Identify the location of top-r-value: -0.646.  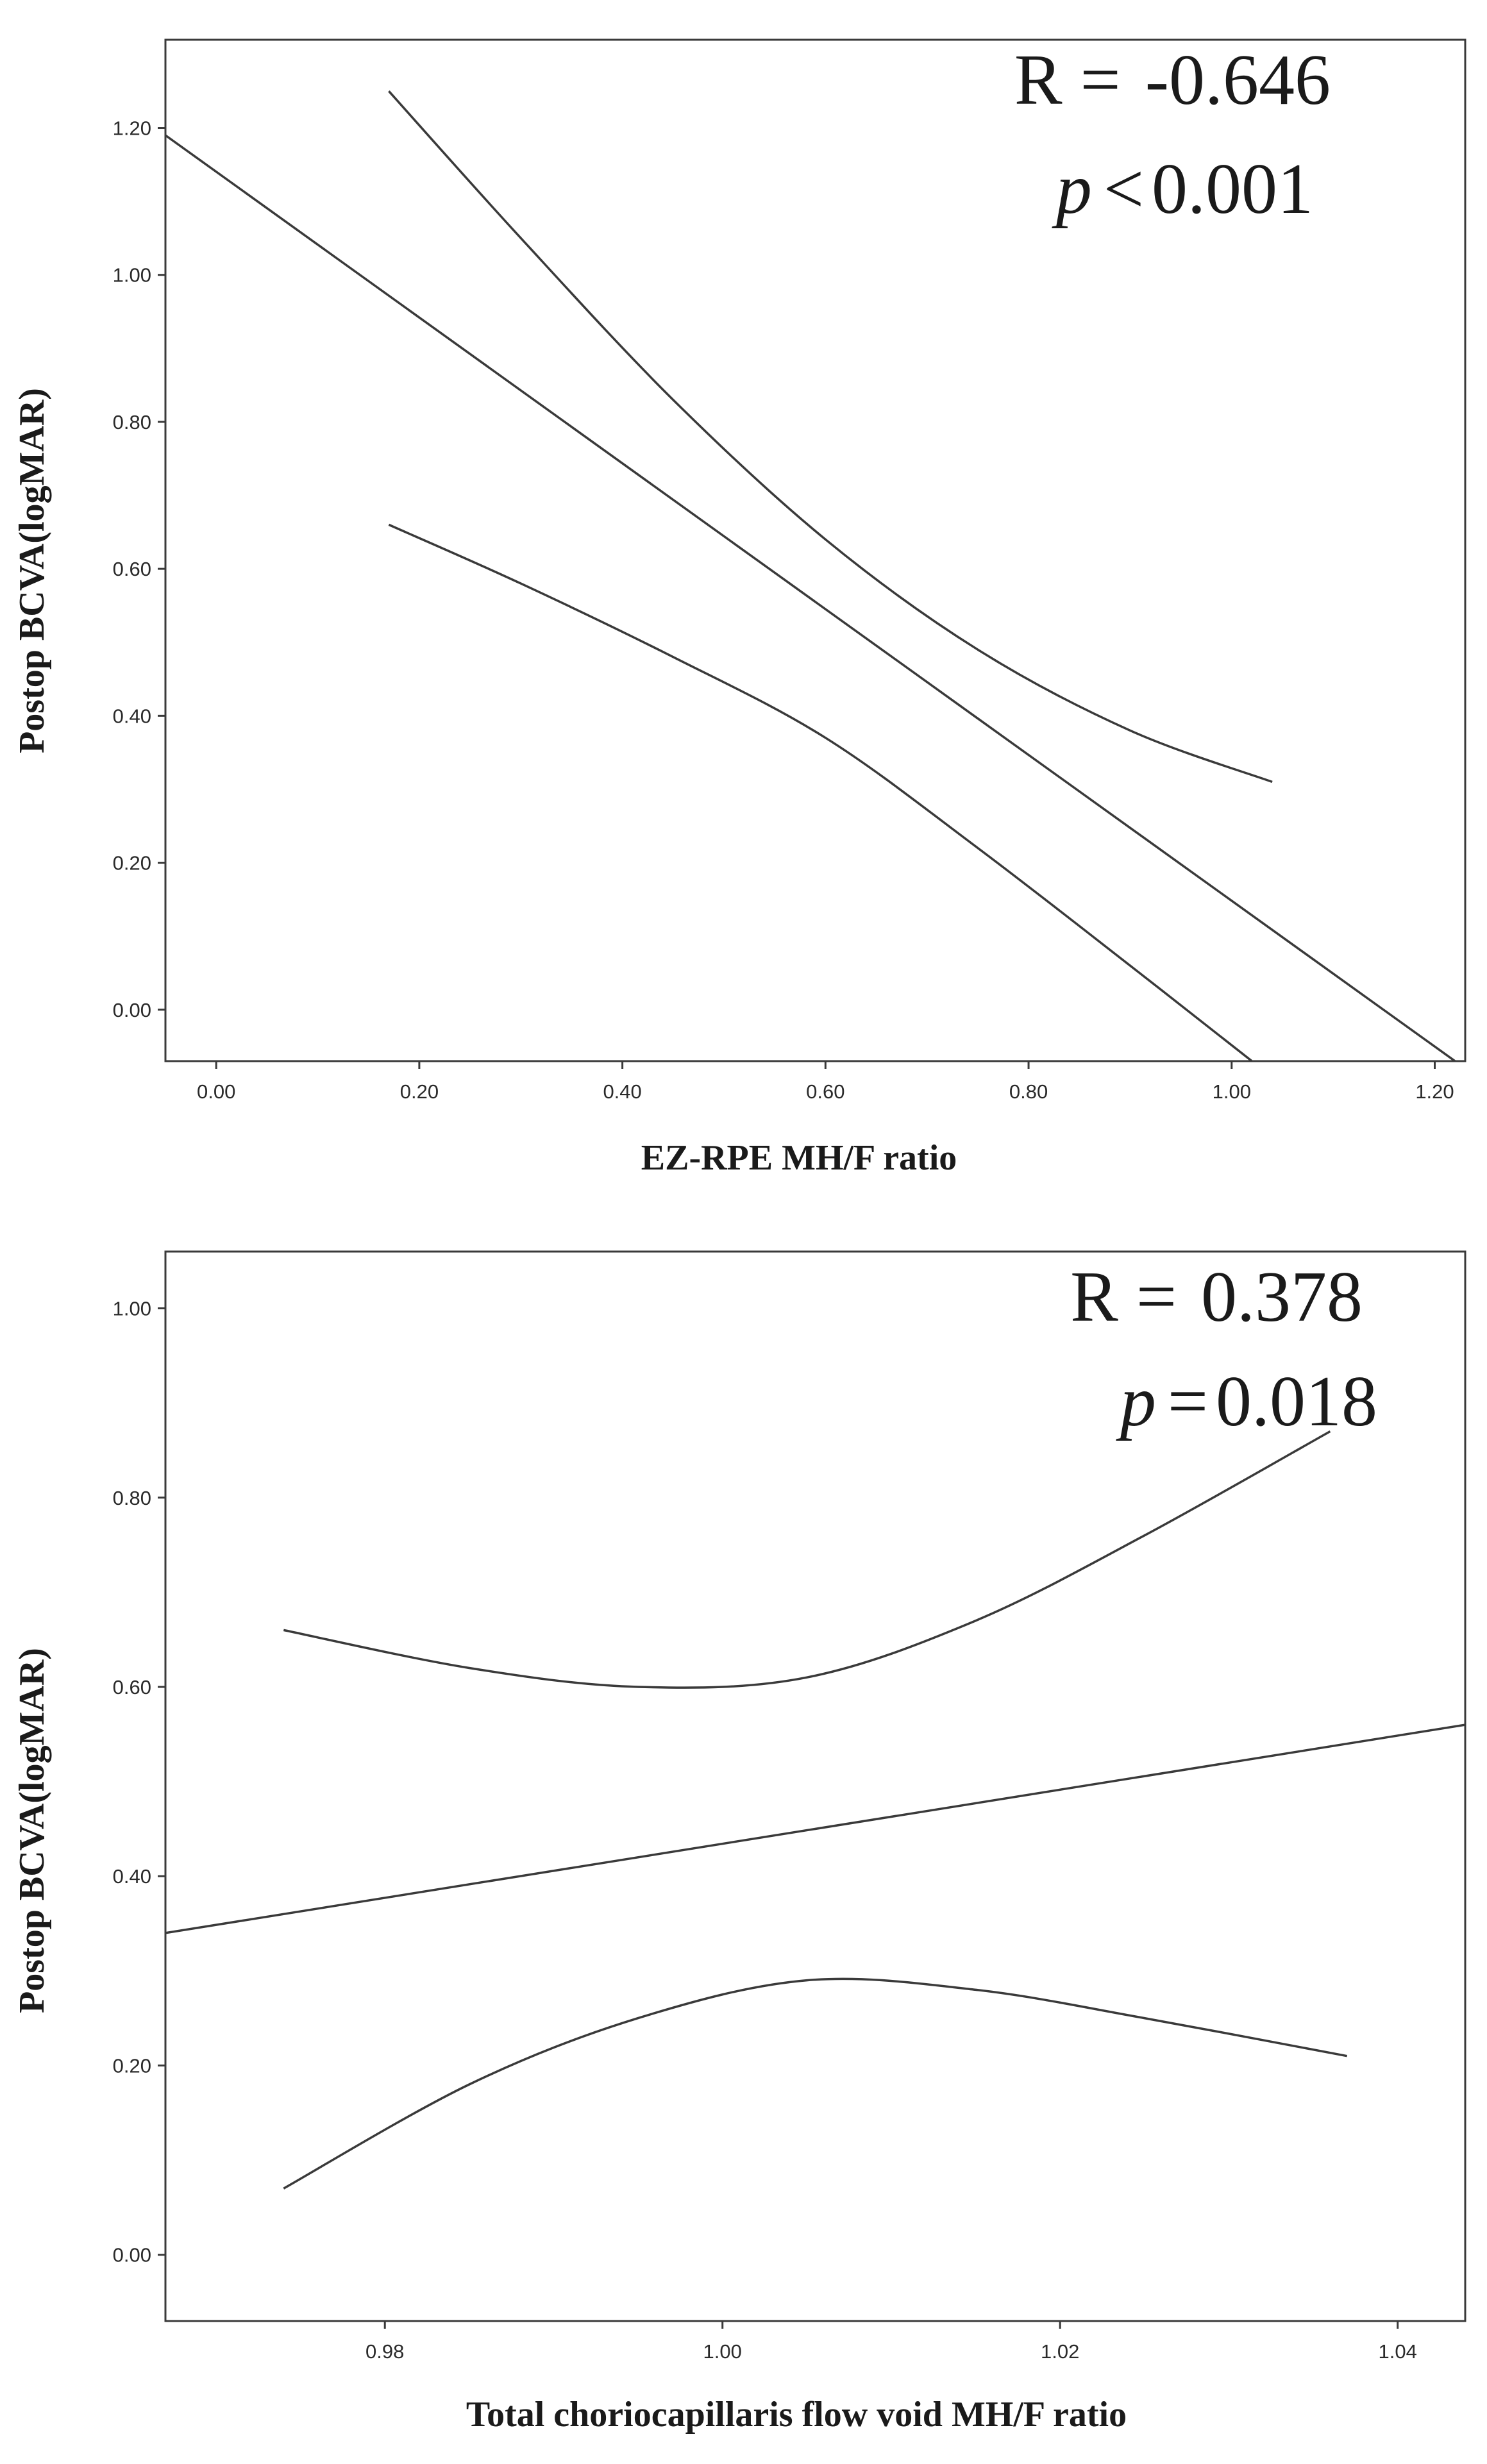
(1238, 80).